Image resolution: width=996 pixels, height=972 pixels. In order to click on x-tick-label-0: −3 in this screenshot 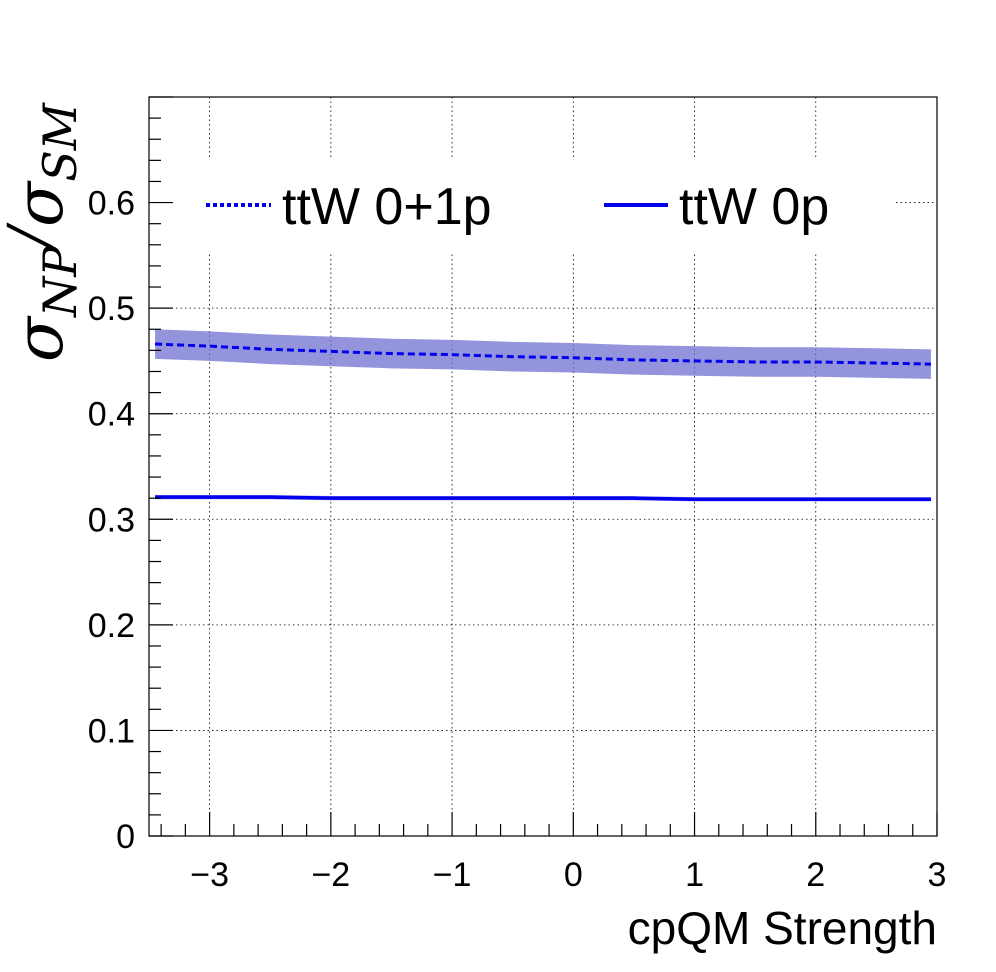, I will do `click(209, 875)`.